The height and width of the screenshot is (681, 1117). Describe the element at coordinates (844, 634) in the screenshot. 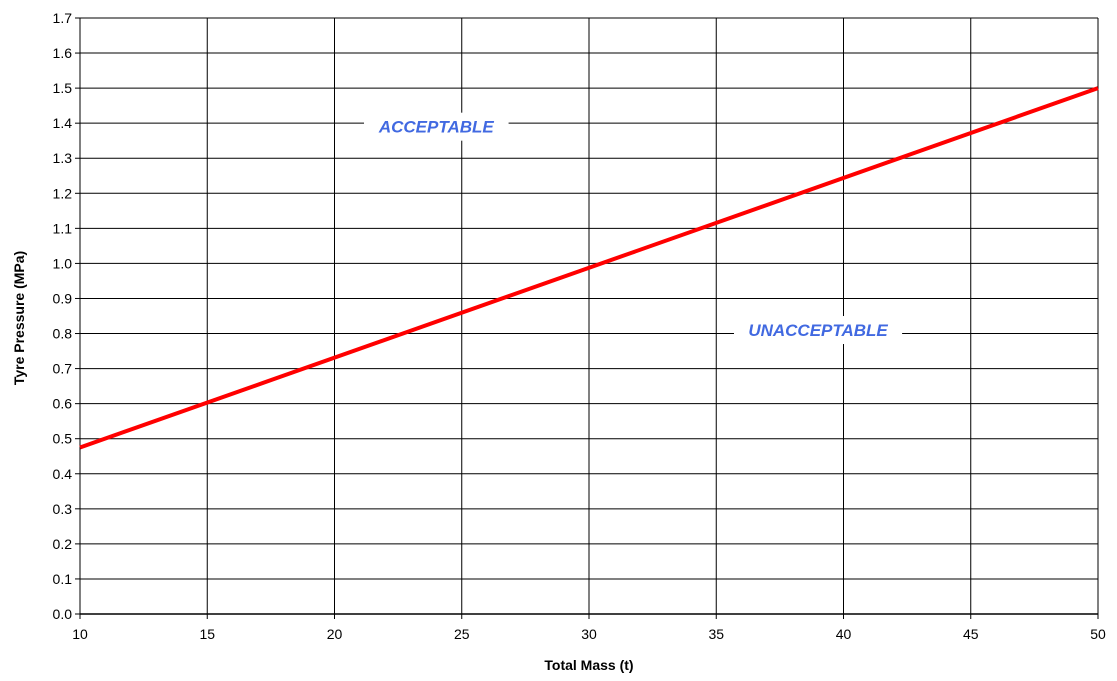

I see `x-tick-label: 40` at that location.